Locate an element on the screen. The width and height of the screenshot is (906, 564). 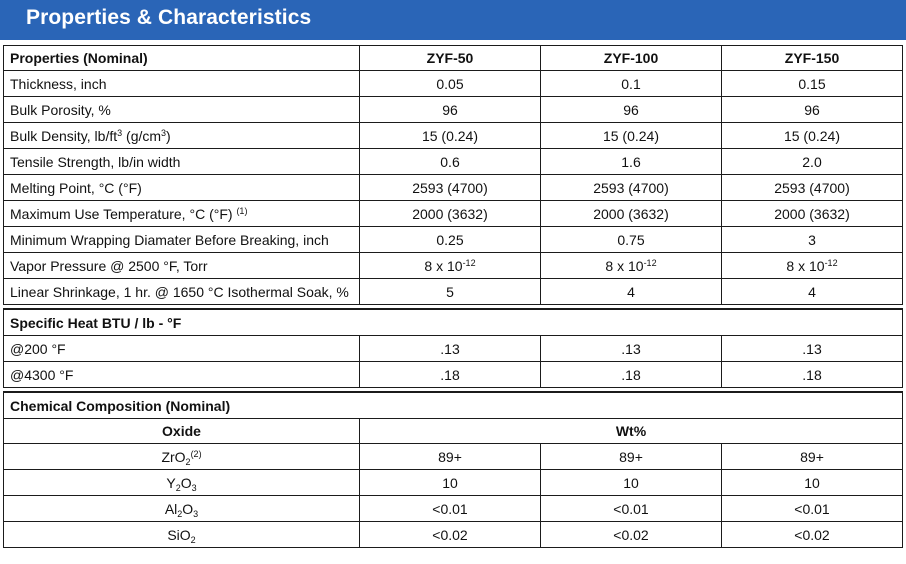
column-header-zyf-150: ZYF-150 is located at coordinates (812, 58).